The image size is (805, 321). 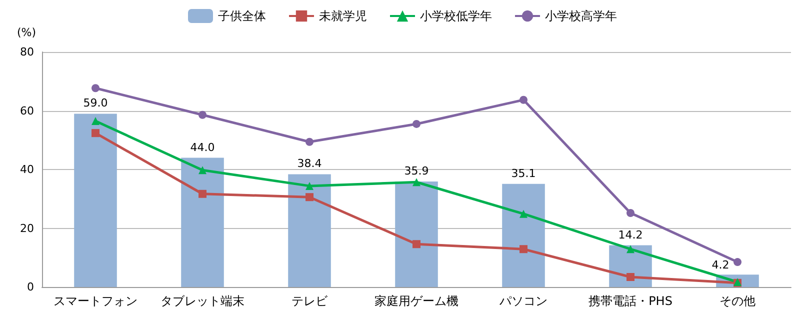 What do you see at coordinates (309, 163) in the screenshot?
I see `data-label: 38.4` at bounding box center [309, 163].